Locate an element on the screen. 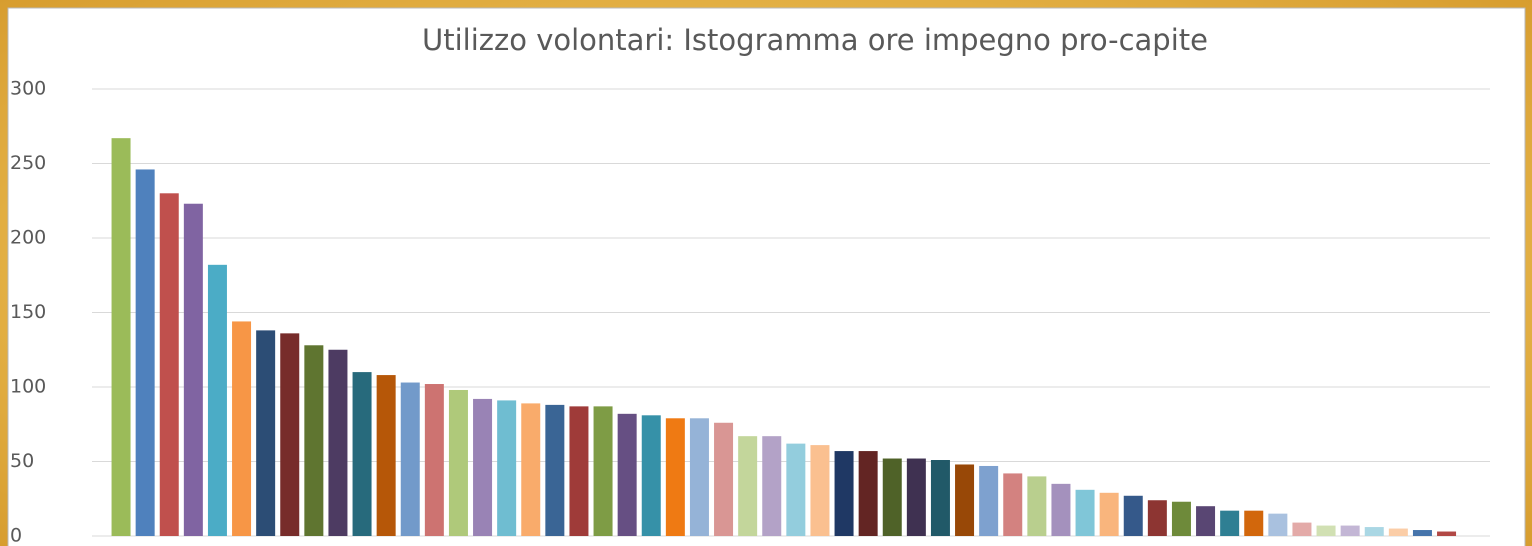 The image size is (1532, 546). y-tick-label: 150 is located at coordinates (28, 312).